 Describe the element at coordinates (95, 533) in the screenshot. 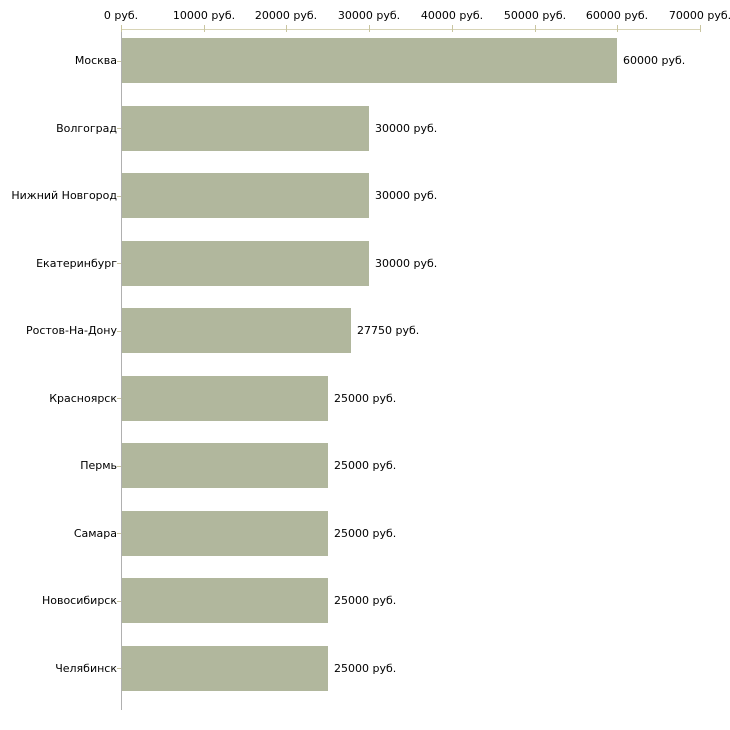

I see `category-label: Самара` at that location.